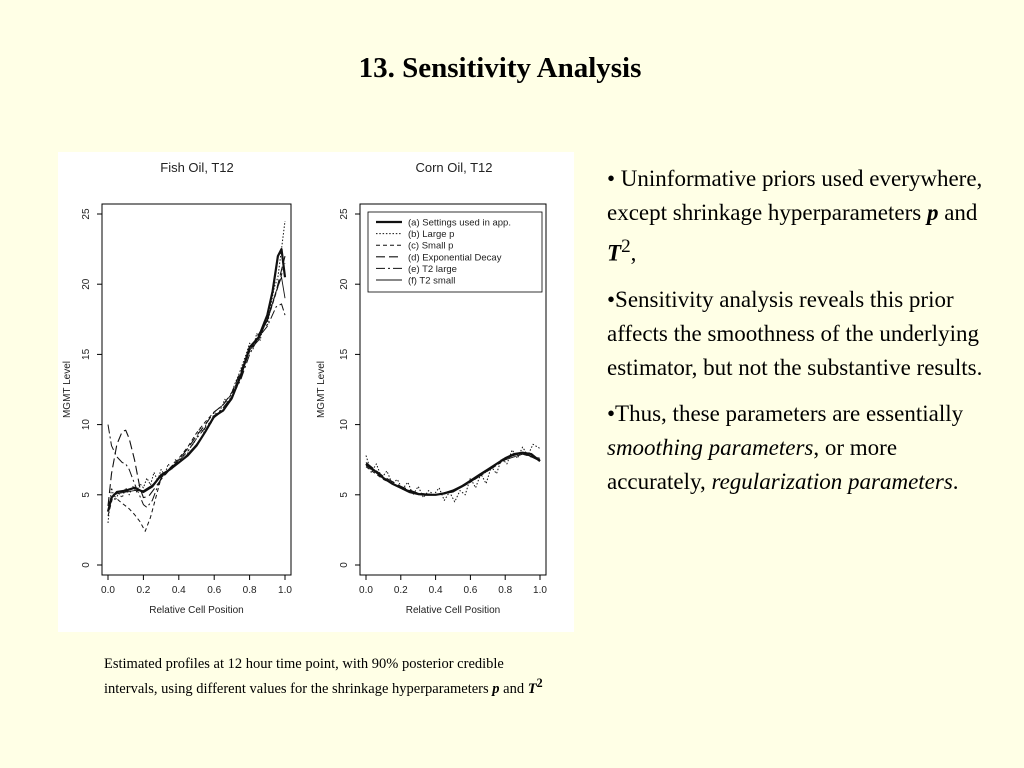 This screenshot has width=1024, height=768. I want to click on x-tick-label-0-1: 0.2, so click(143, 590).